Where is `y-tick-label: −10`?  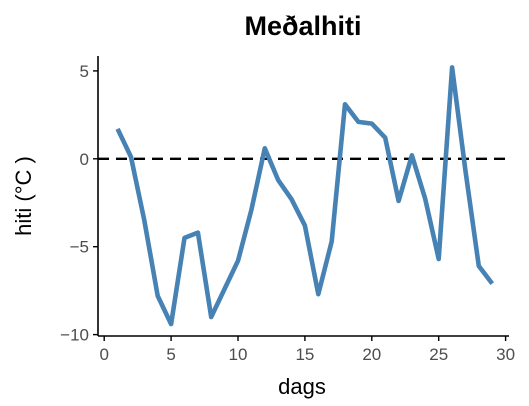 y-tick-label: −10 is located at coordinates (74, 335).